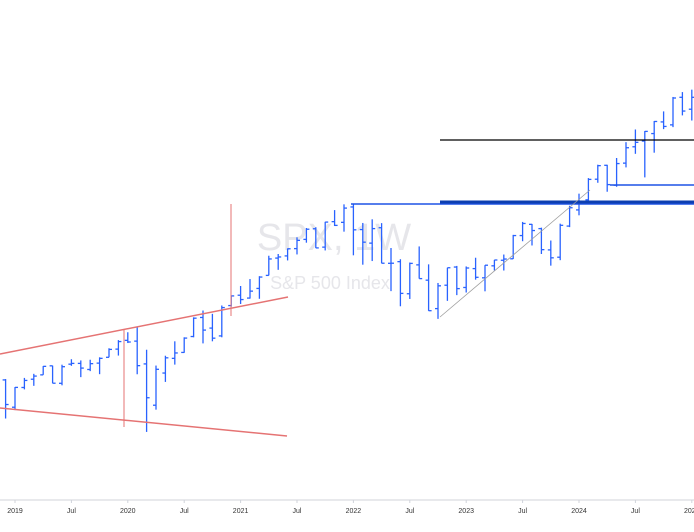 The height and width of the screenshot is (532, 694). Describe the element at coordinates (689, 511) in the screenshot. I see `x-tick-label: 2025` at that location.